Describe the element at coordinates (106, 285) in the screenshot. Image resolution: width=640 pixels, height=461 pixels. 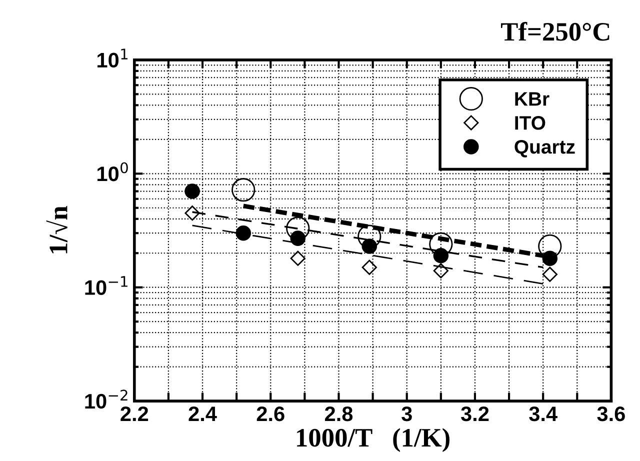
I see `y-tick-label: 10$^{−1}$` at that location.